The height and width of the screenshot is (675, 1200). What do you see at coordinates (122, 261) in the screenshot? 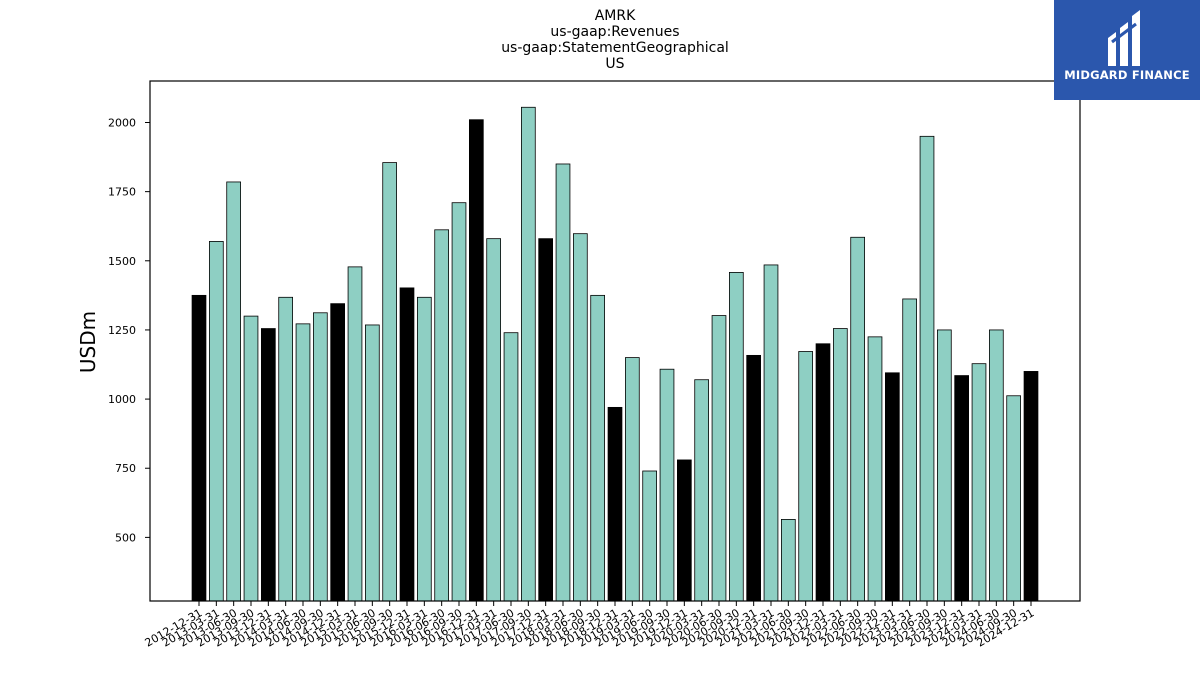
I see `y-tick-label: 1500` at bounding box center [122, 261].